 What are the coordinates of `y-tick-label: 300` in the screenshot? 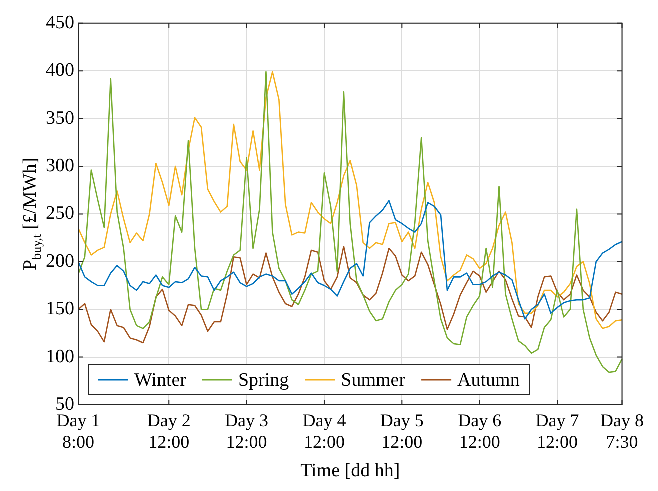 It's located at (60, 165).